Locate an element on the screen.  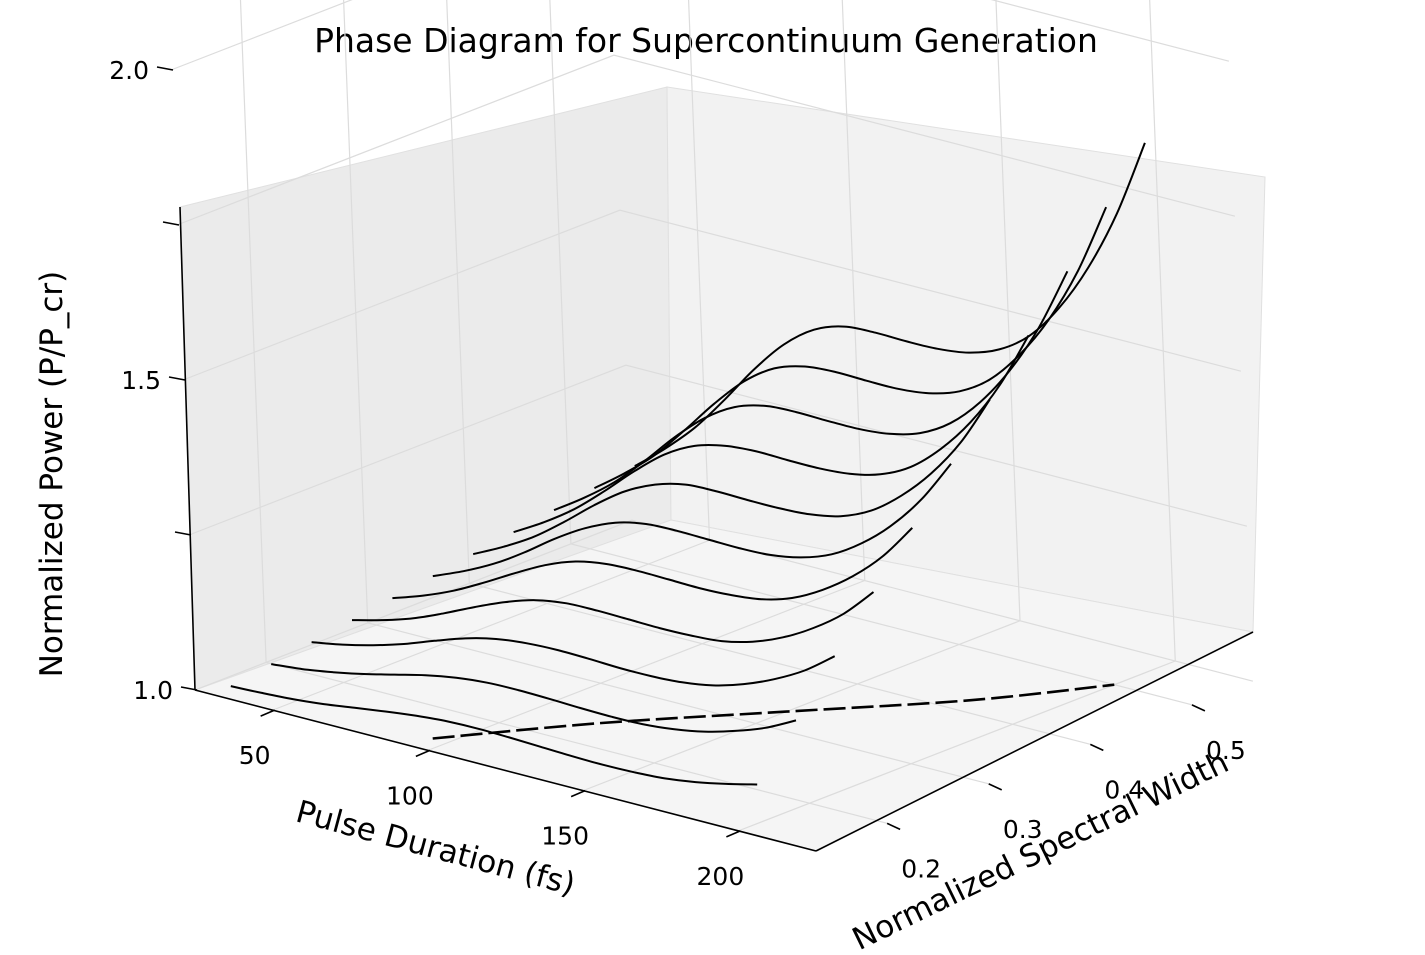
x-axis-ticks: 50 100 150 200 is located at coordinates (492, 800).